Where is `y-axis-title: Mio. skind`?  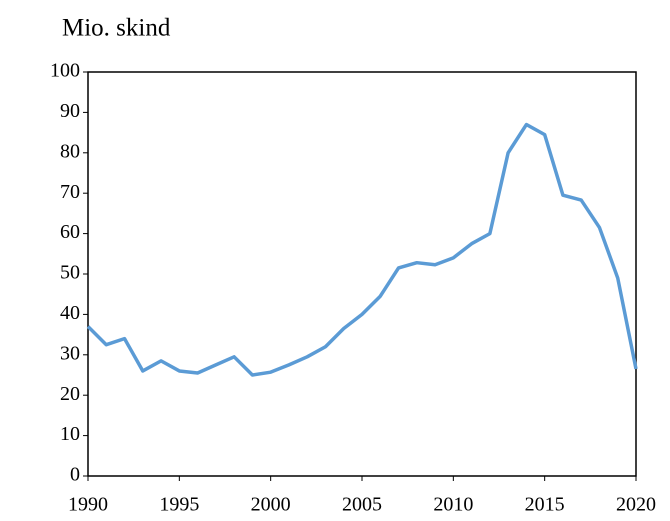 y-axis-title: Mio. skind is located at coordinates (116, 28).